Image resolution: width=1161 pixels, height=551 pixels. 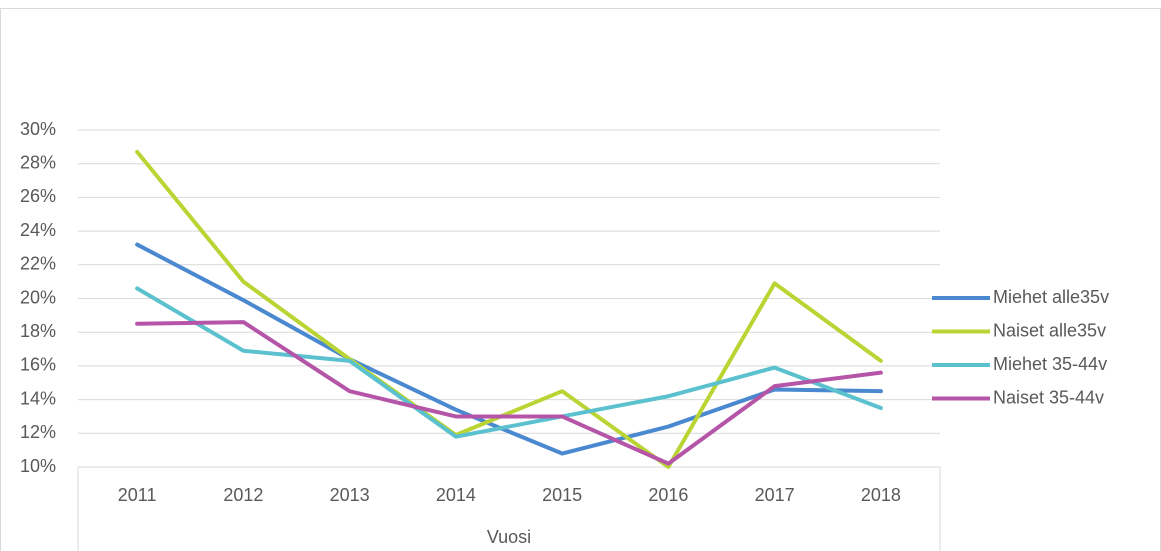 What do you see at coordinates (38, 196) in the screenshot?
I see `y-tick-label: 26%` at bounding box center [38, 196].